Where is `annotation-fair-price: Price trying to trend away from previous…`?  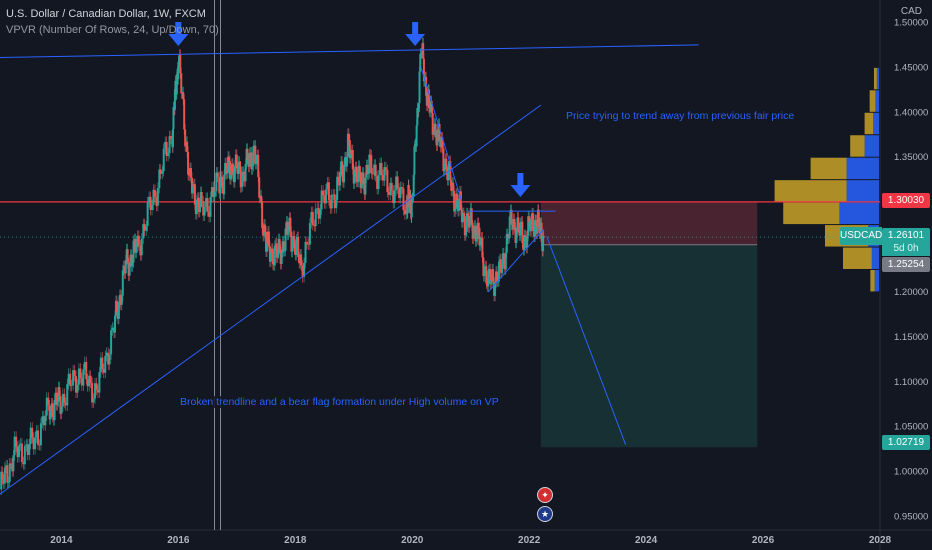 annotation-fair-price: Price trying to trend away from previous… is located at coordinates (680, 116).